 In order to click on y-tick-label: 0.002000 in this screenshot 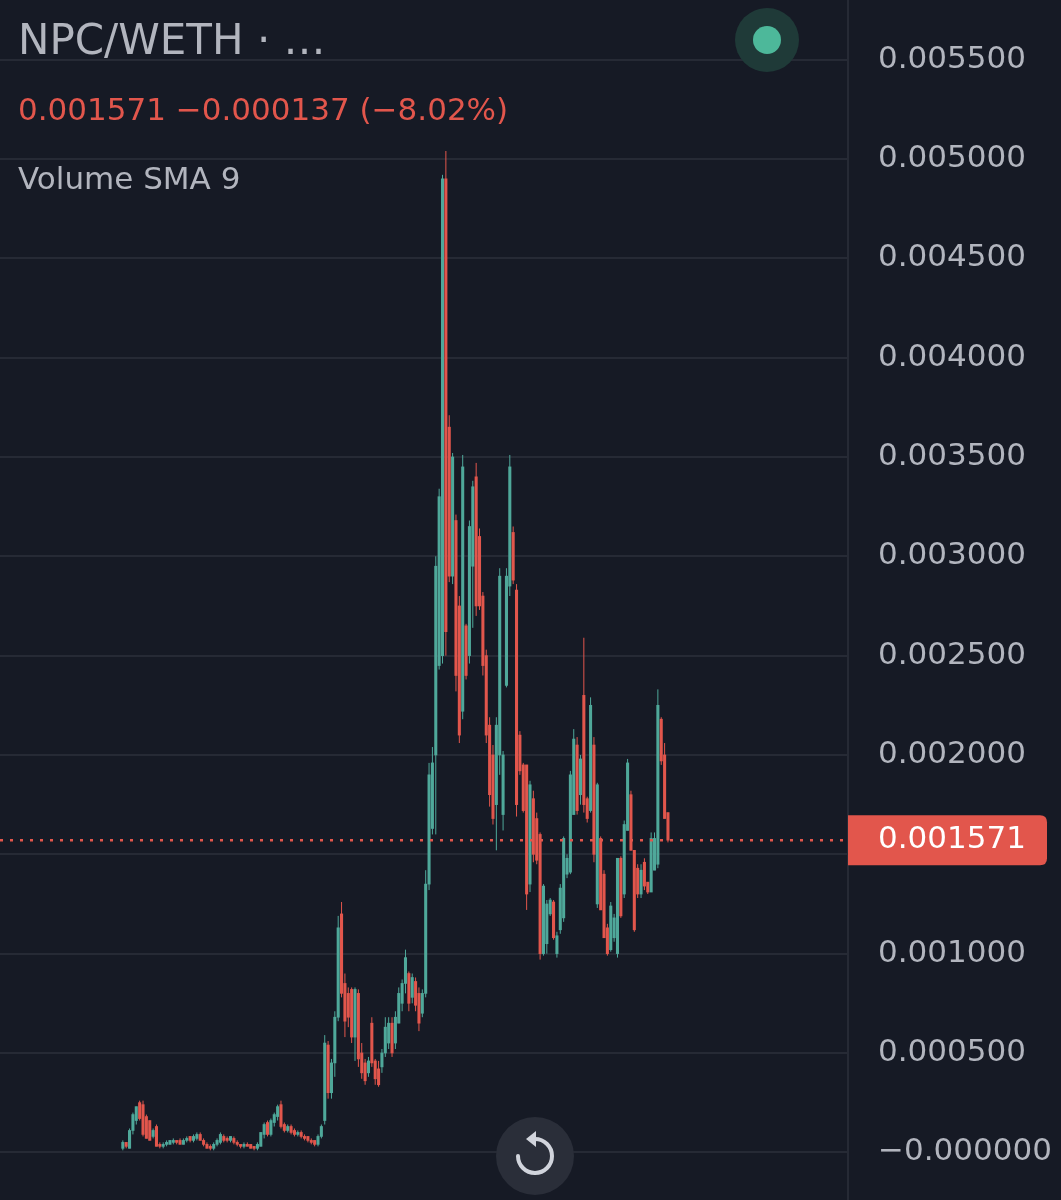, I will do `click(952, 752)`.